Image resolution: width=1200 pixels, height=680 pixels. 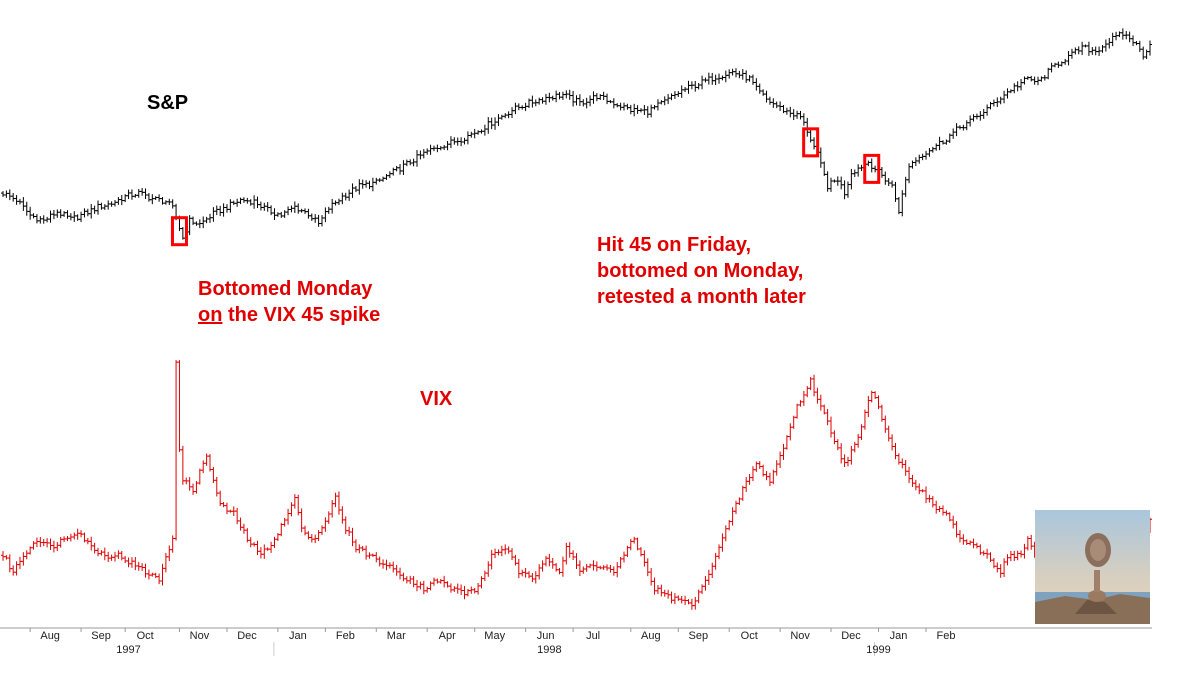 What do you see at coordinates (811, 142) in the screenshot?
I see `highlight-box` at bounding box center [811, 142].